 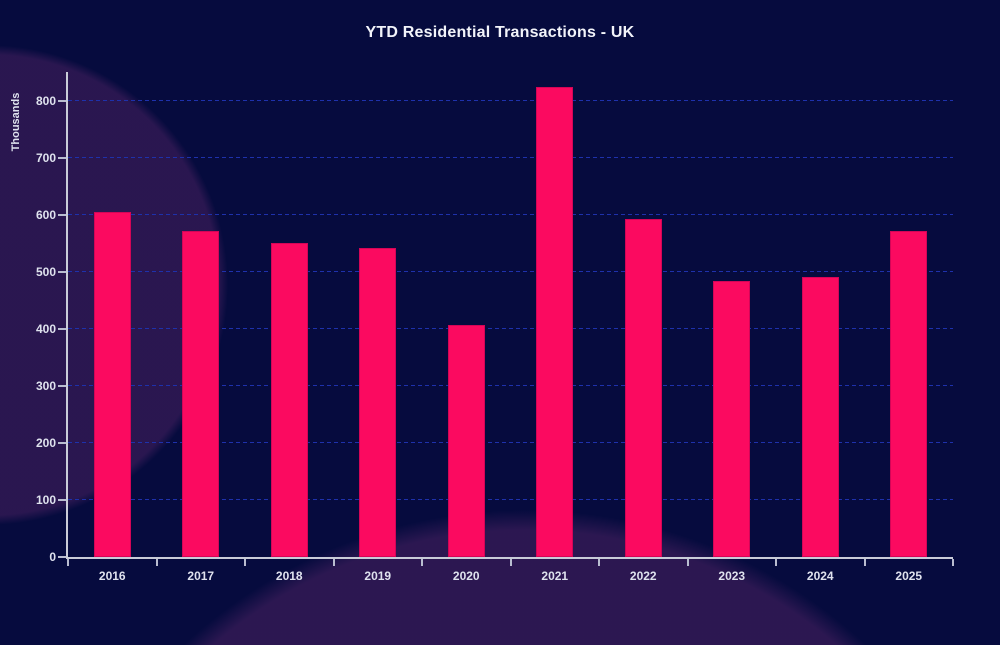 I want to click on y-tick-label-300: 300, so click(x=45, y=385).